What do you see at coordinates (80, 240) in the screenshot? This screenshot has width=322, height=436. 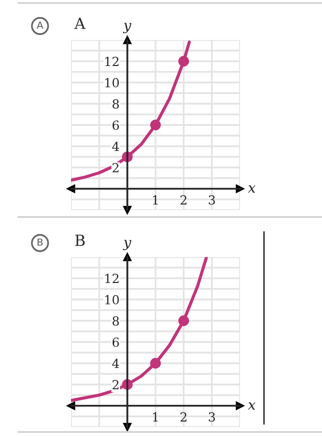 I see `chart-title: B` at bounding box center [80, 240].